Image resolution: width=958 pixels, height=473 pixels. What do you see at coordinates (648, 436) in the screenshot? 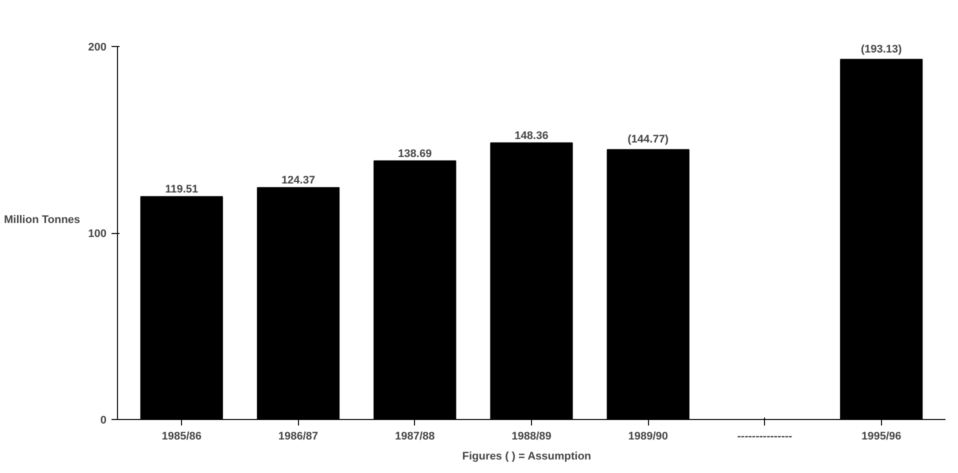
I see `x-tick-label: 1989/90` at bounding box center [648, 436].